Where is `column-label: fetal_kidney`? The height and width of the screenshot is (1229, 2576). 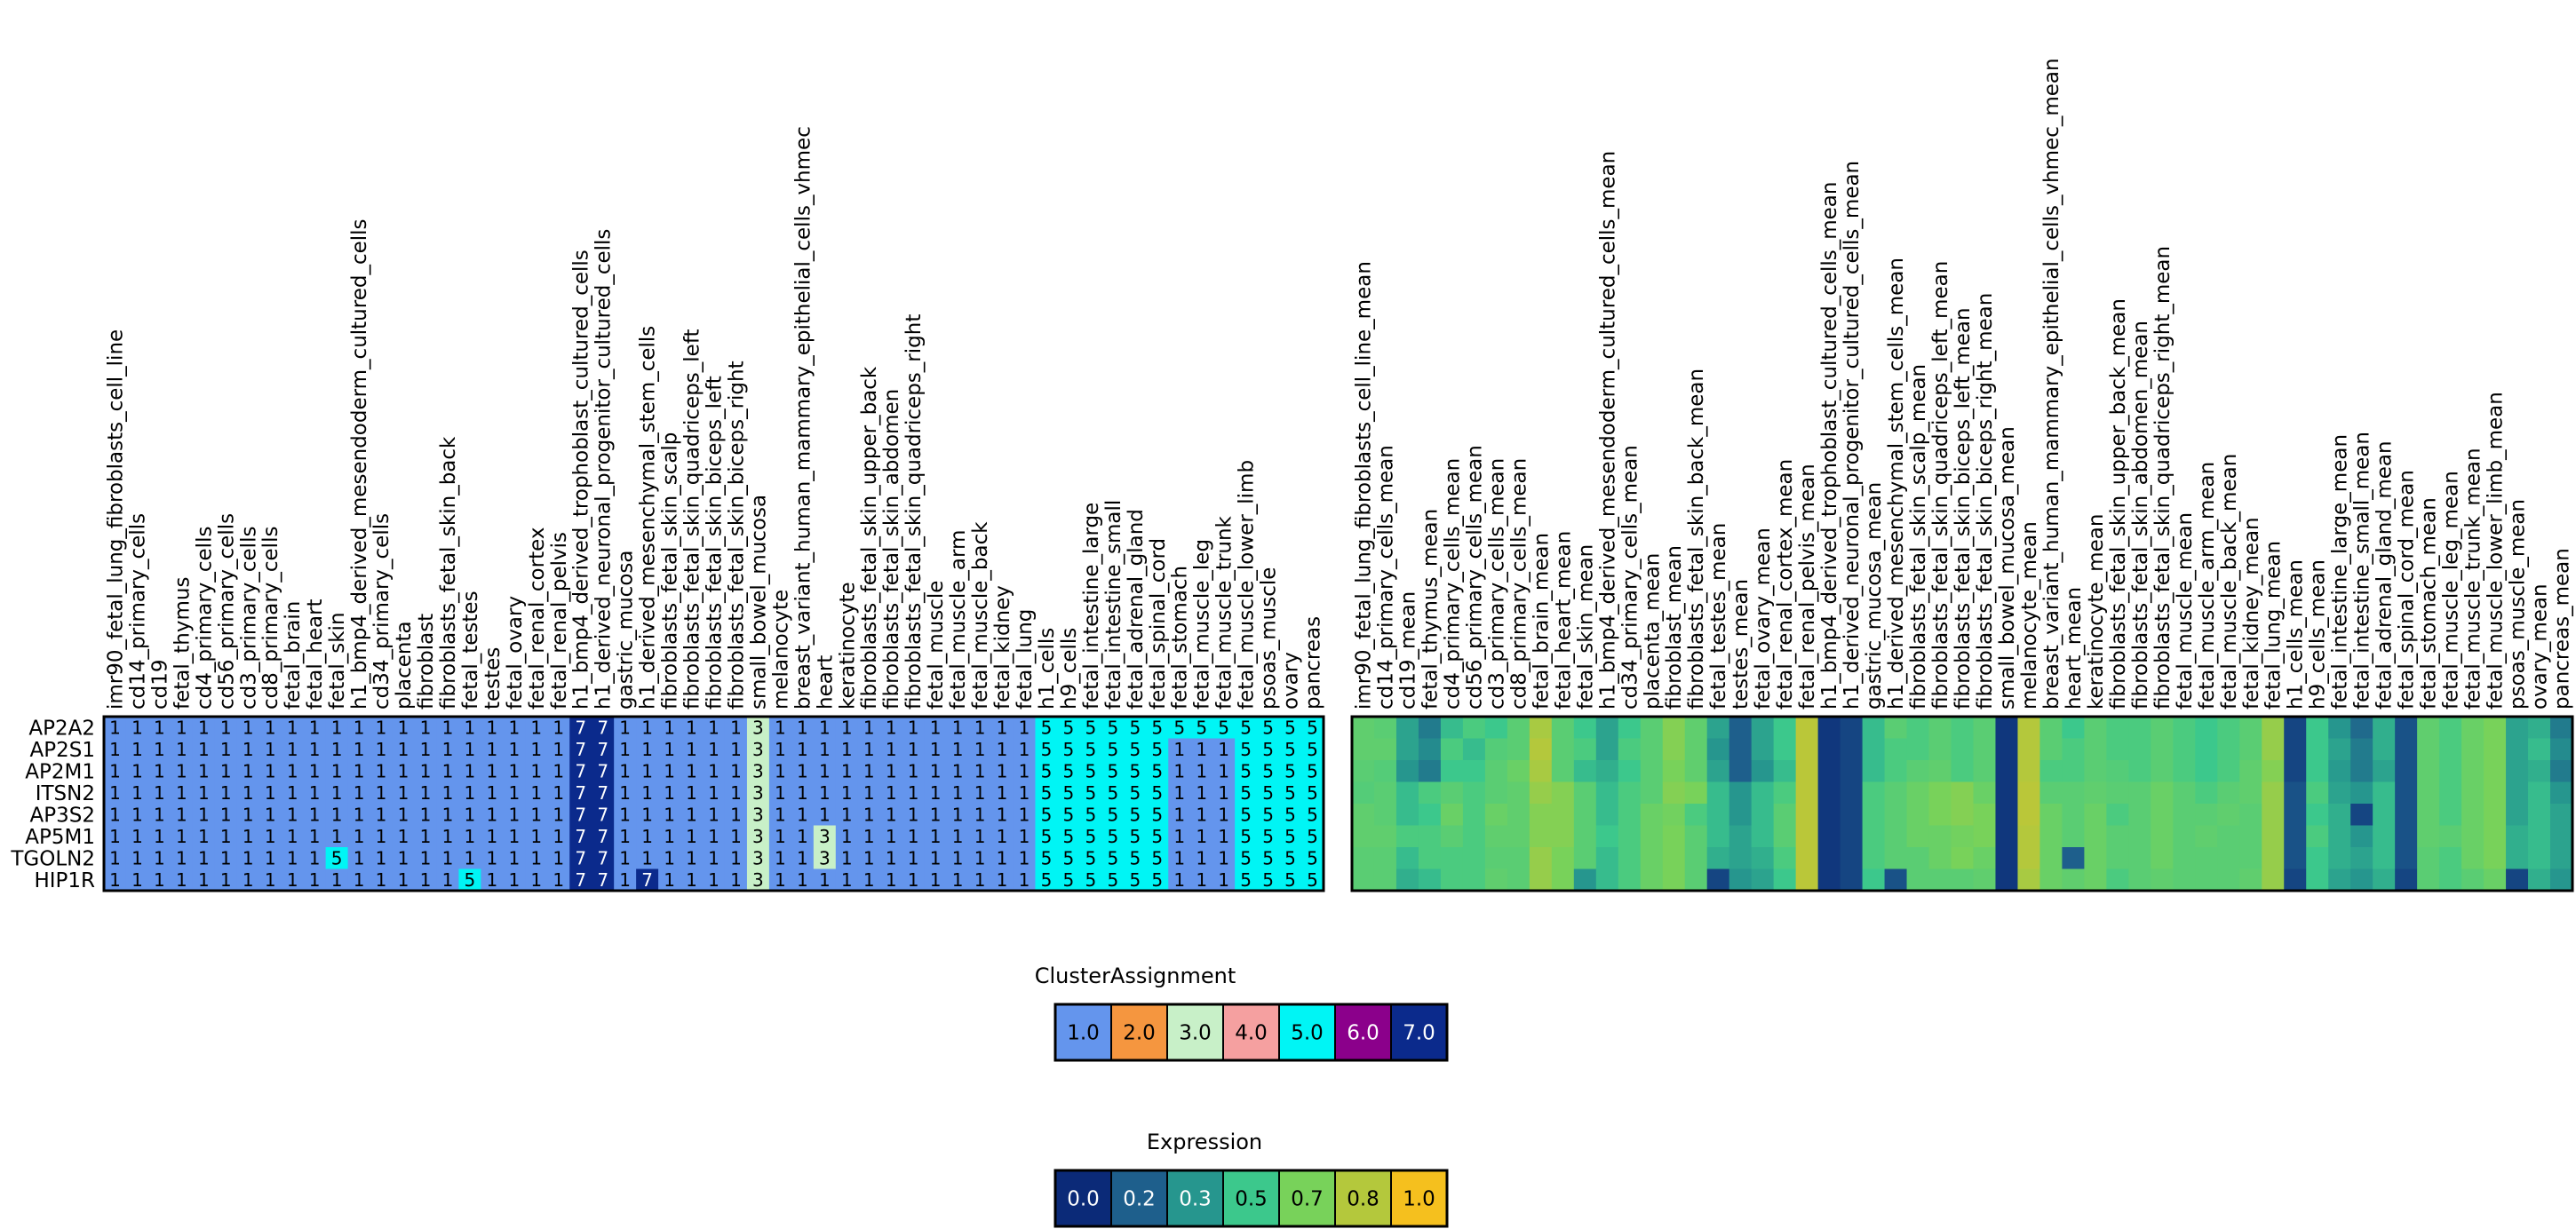 column-label: fetal_kidney is located at coordinates (1002, 647).